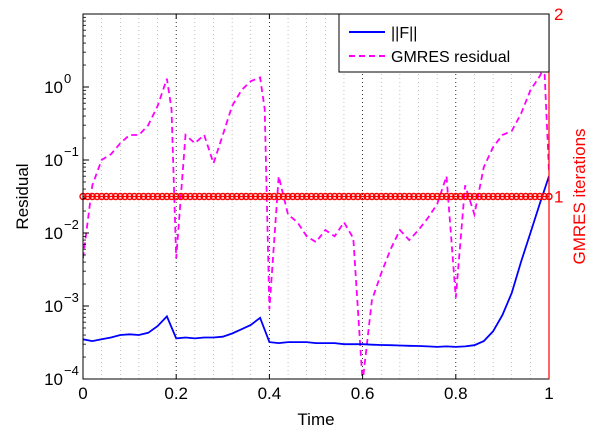 This screenshot has width=595, height=432. What do you see at coordinates (176, 393) in the screenshot?
I see `x-tick-label: 0.2` at bounding box center [176, 393].